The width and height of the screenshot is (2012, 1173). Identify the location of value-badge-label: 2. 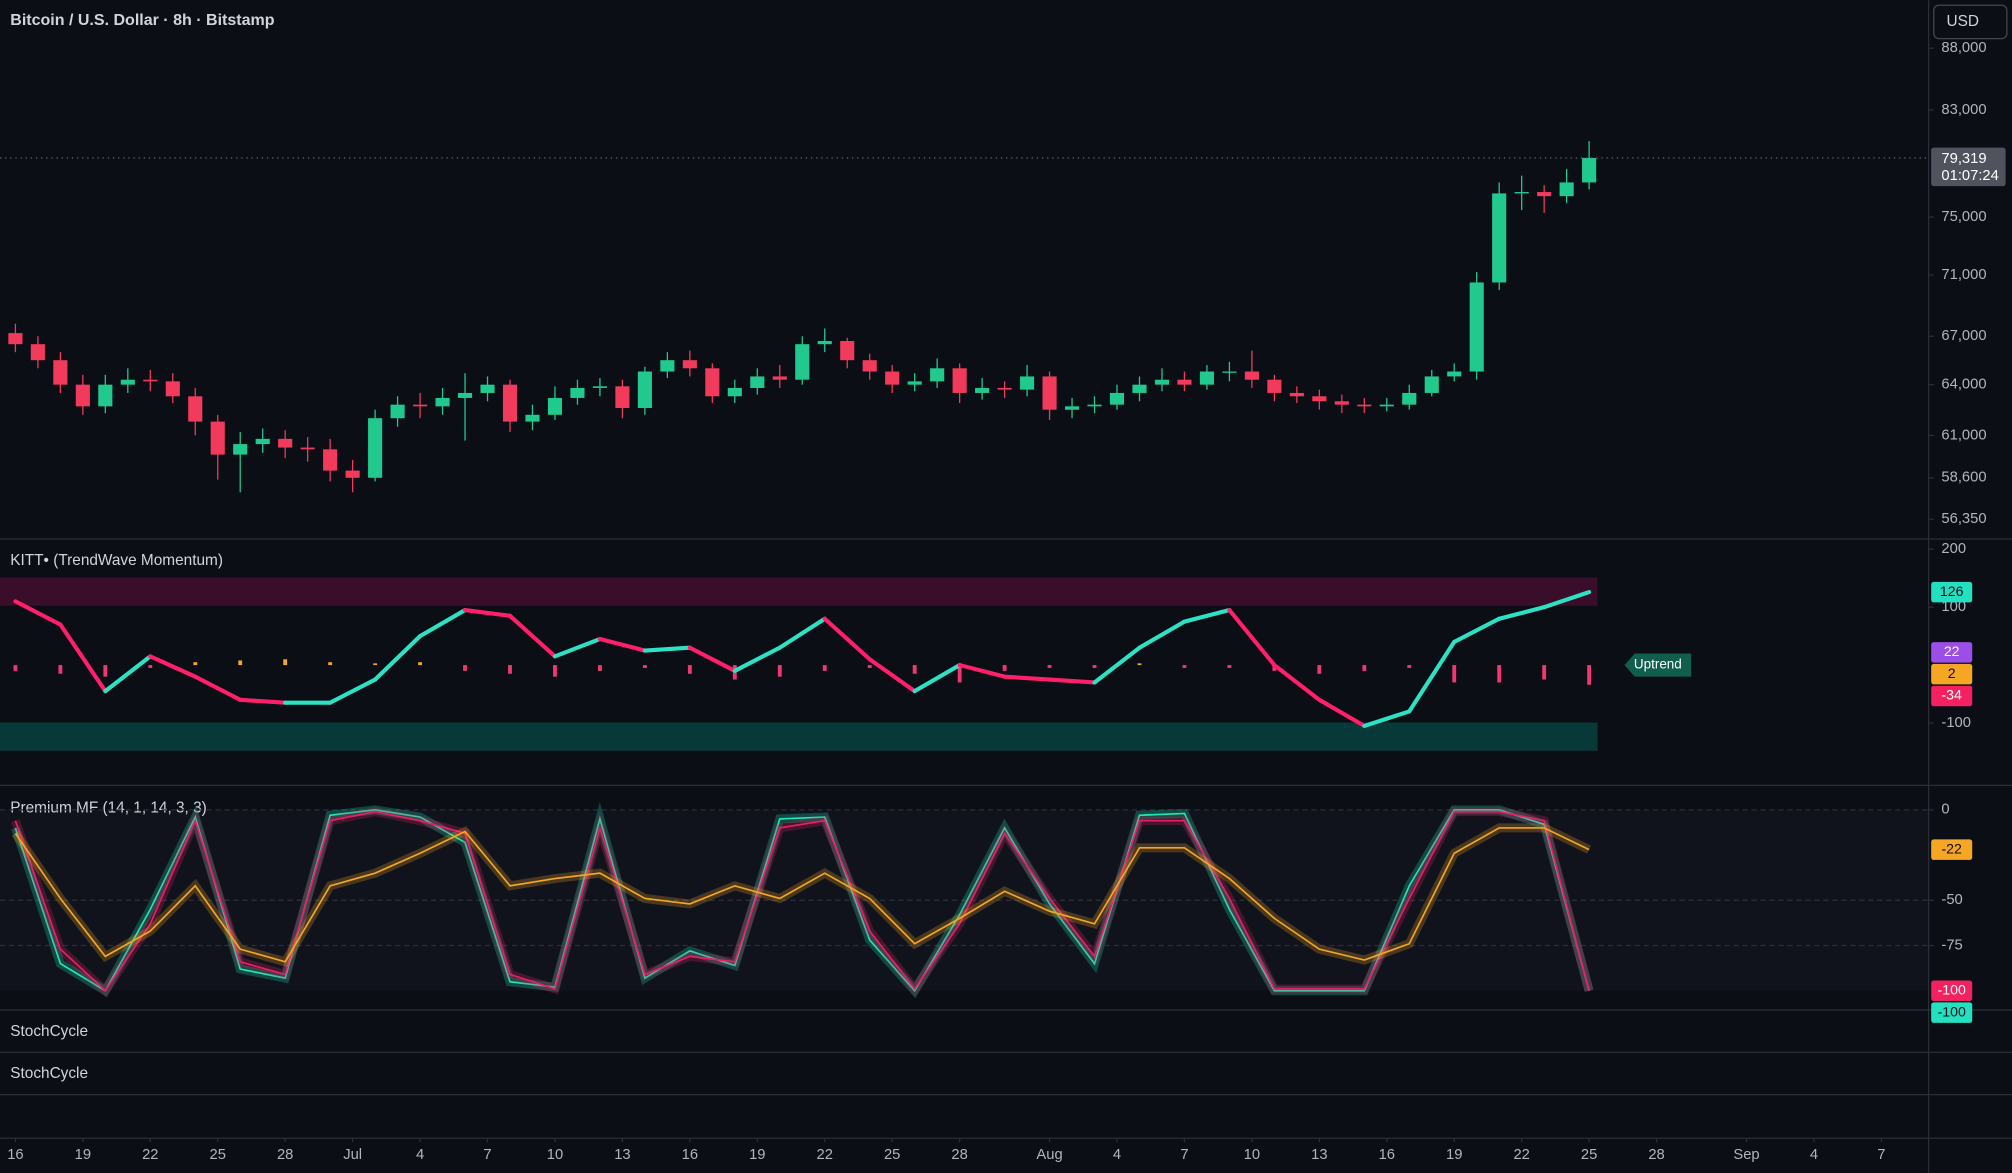
(1952, 673).